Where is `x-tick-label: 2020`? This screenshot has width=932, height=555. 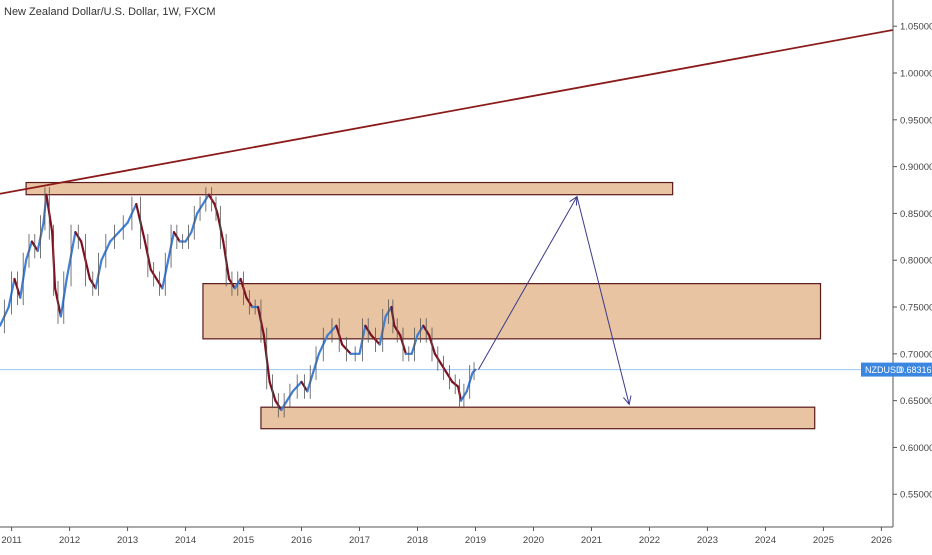
x-tick-label: 2020 is located at coordinates (533, 540).